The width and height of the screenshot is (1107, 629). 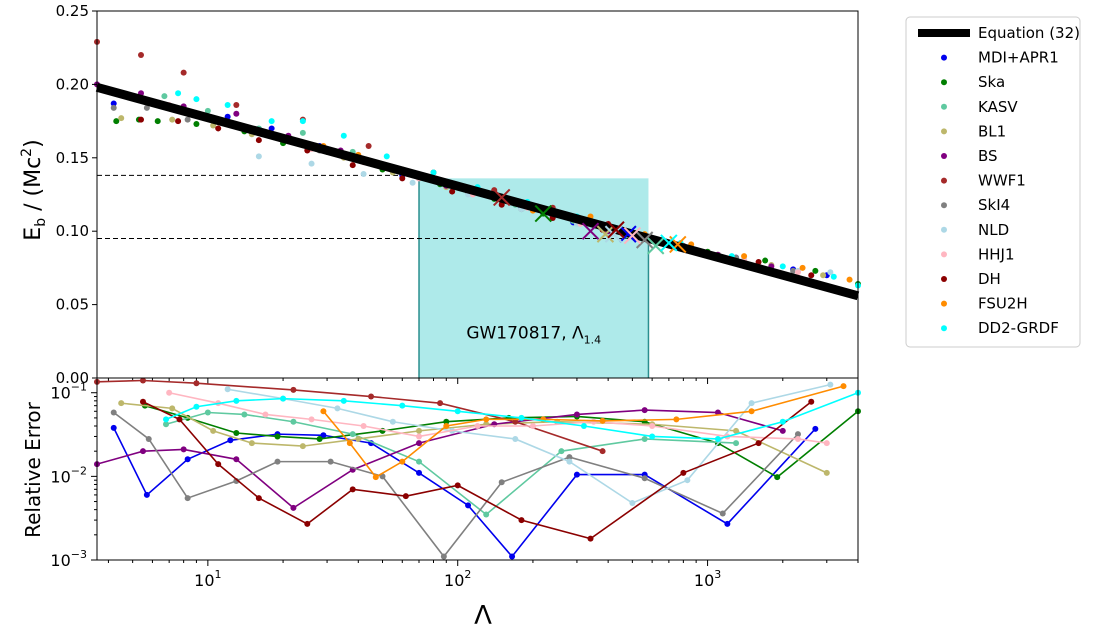 What do you see at coordinates (988, 156) in the screenshot?
I see `legend-label-4: BS` at bounding box center [988, 156].